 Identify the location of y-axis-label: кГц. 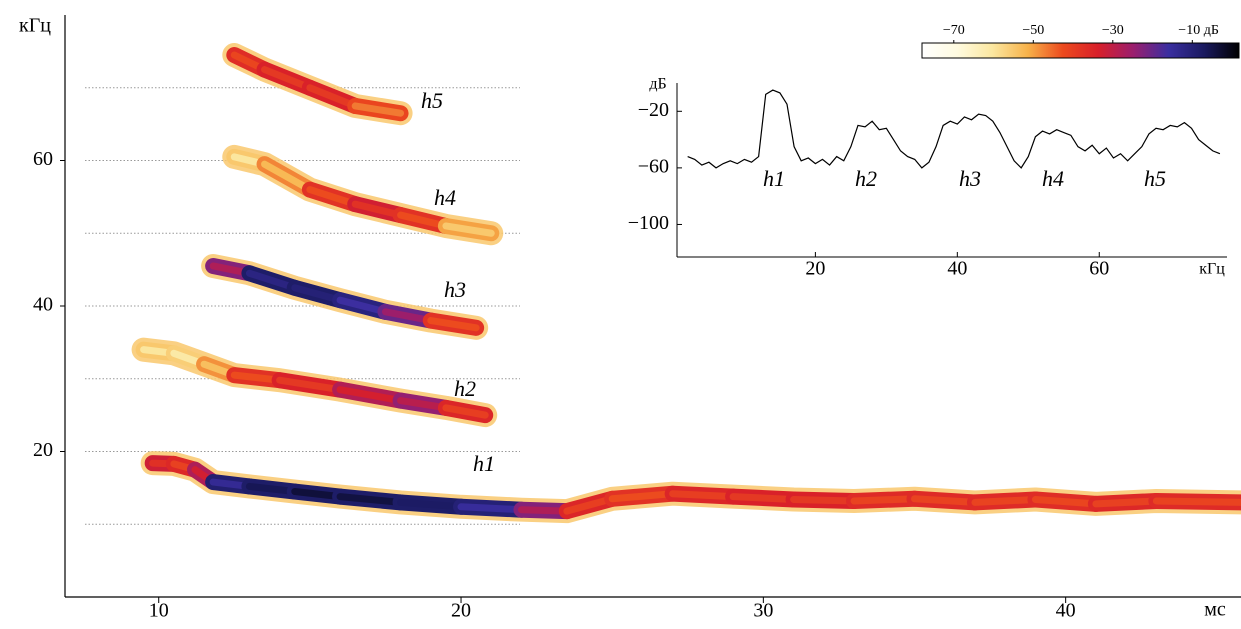
(35, 26).